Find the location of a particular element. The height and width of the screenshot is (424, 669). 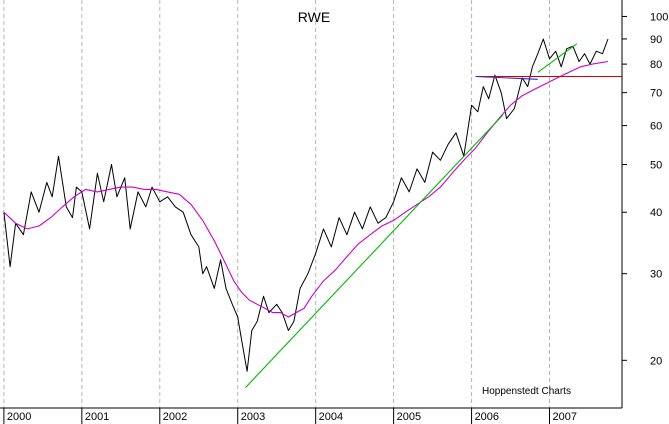

x-tick-label-2000: 2000 is located at coordinates (19, 417).